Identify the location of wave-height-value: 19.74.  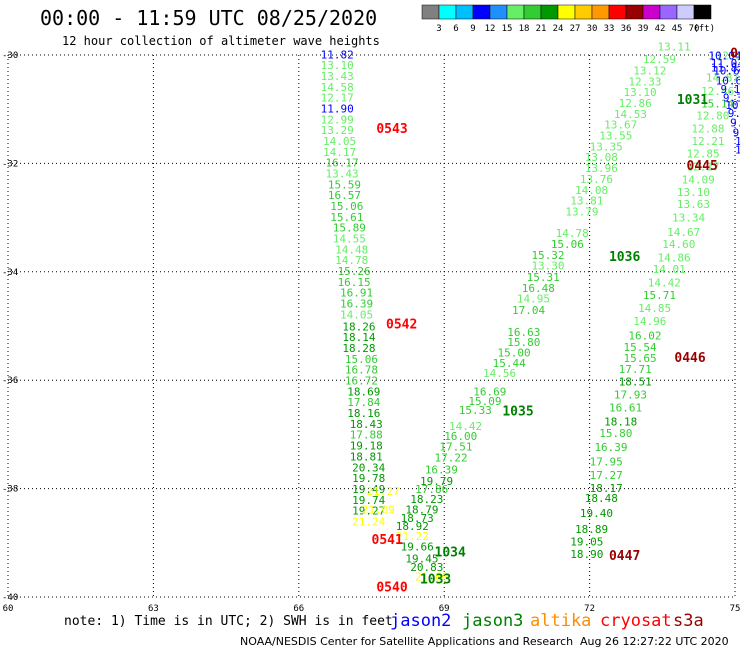
(368, 500).